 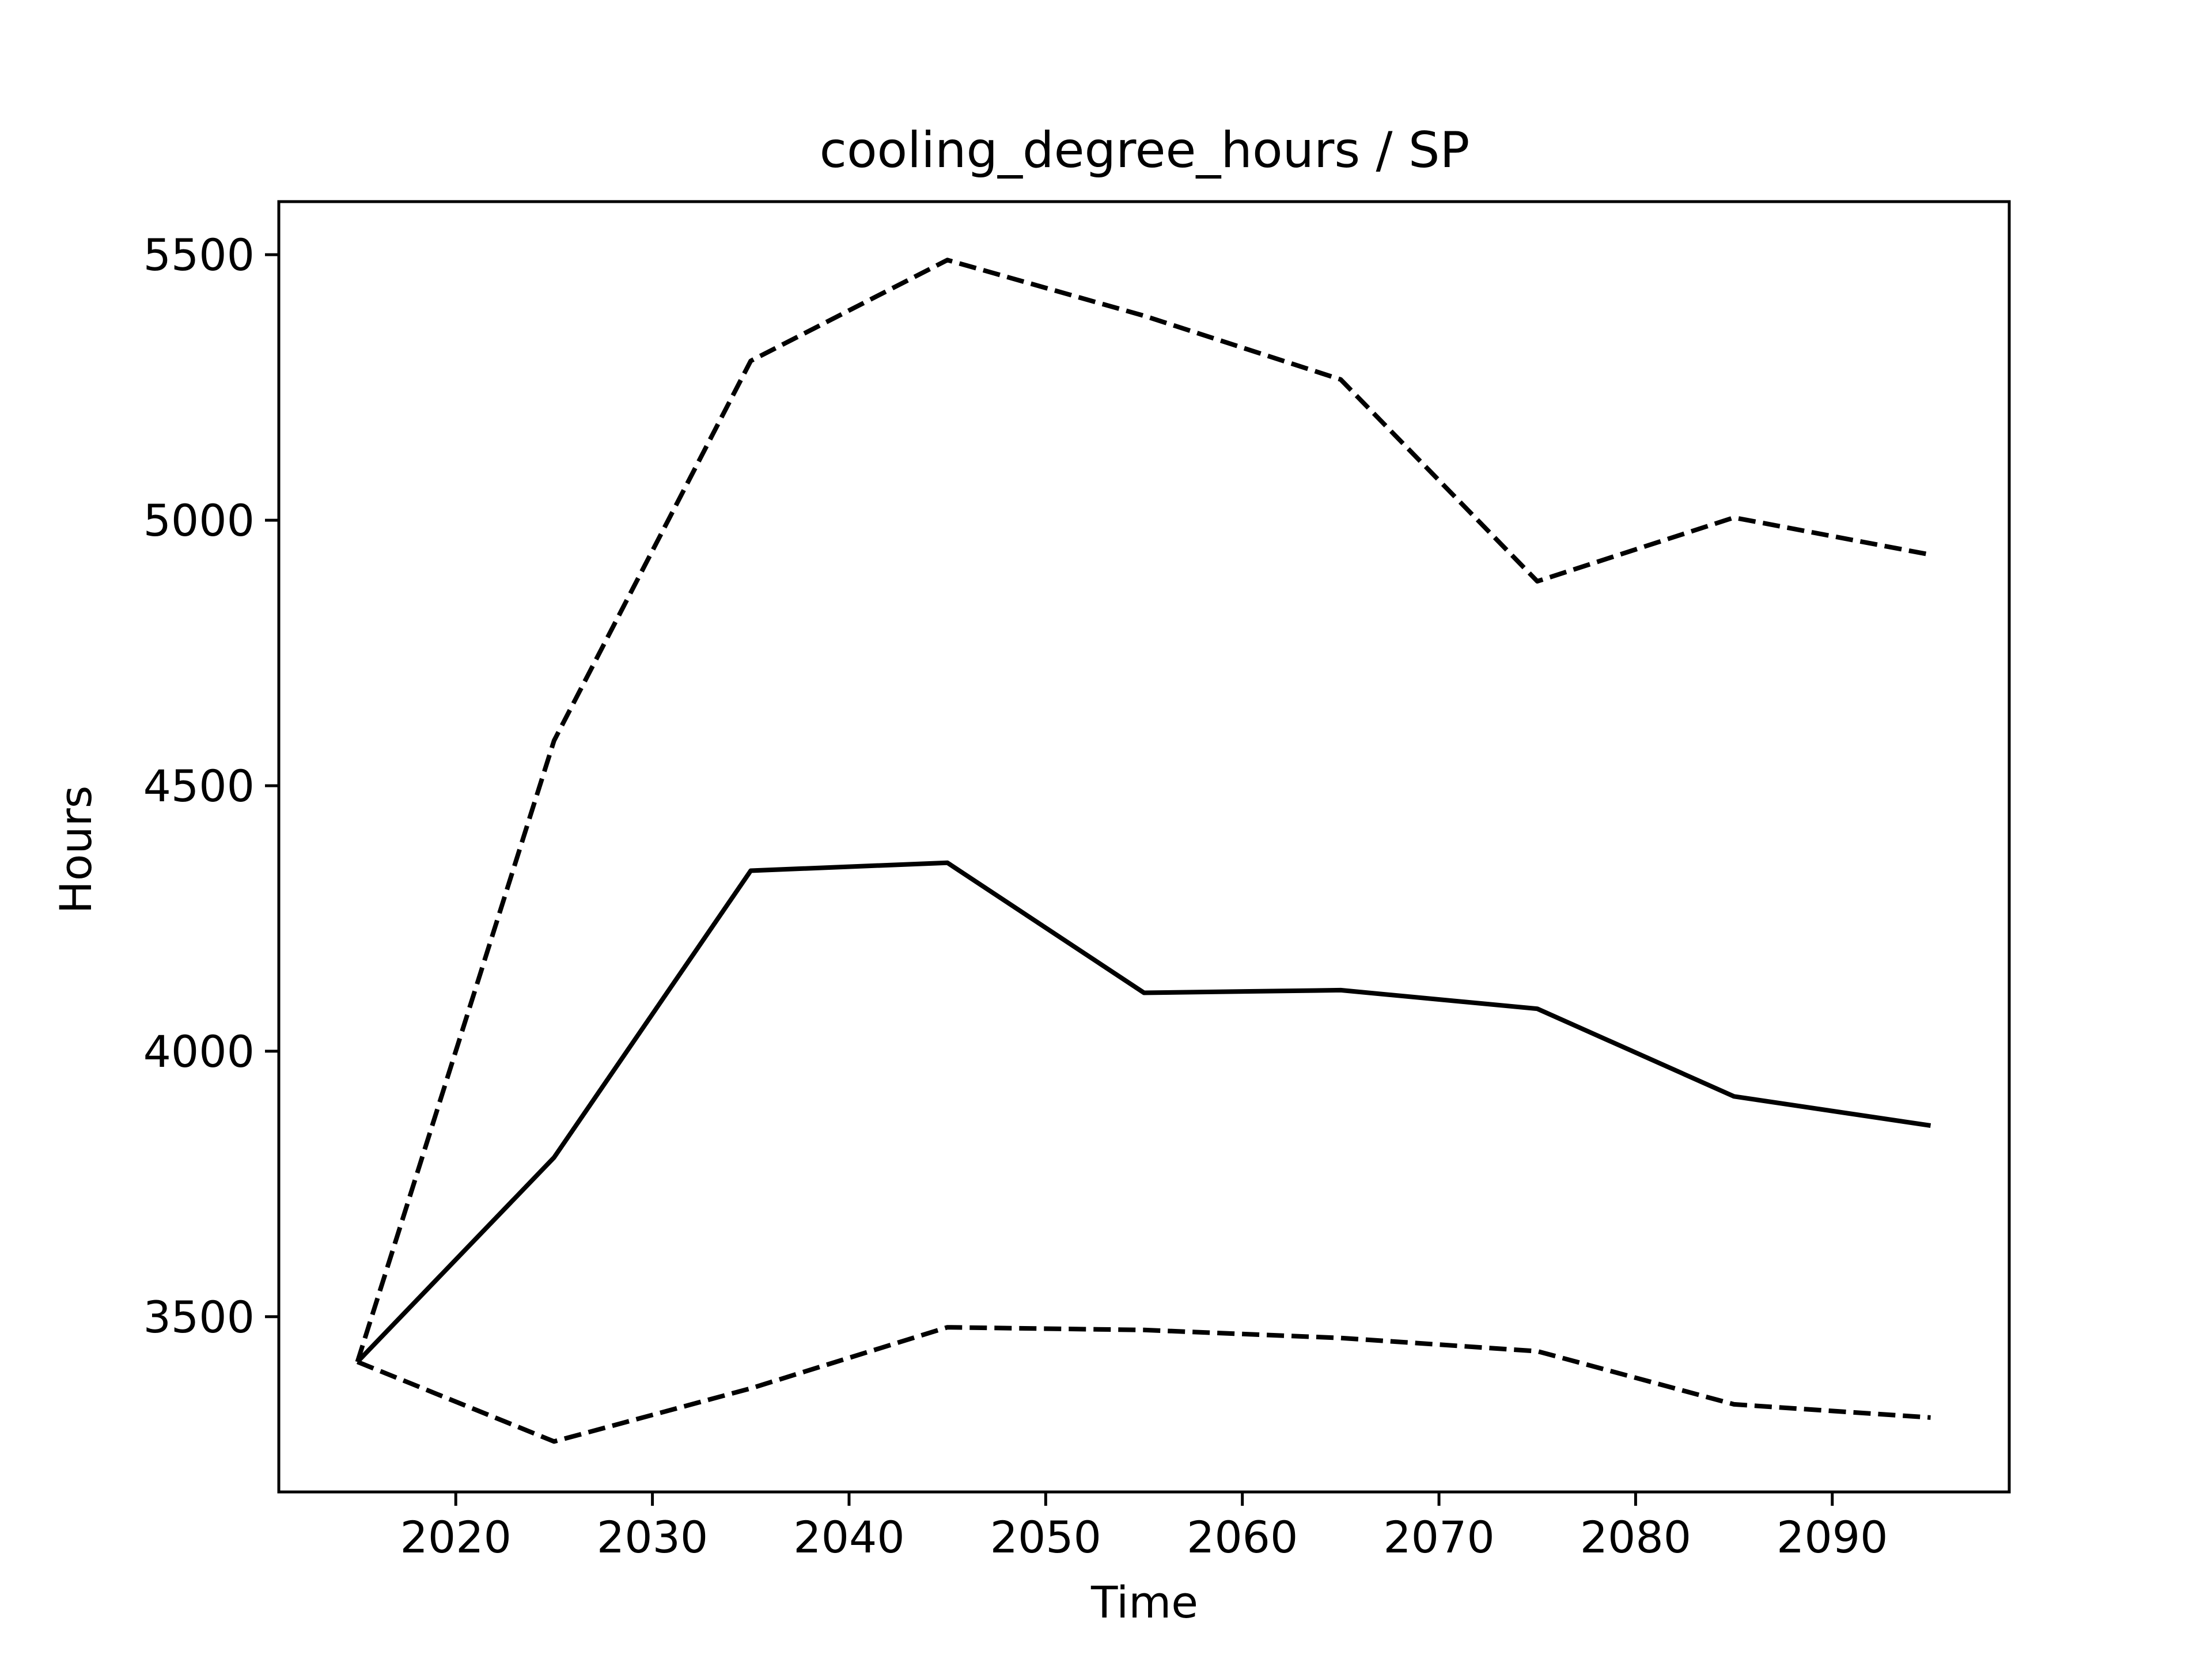 I want to click on y-tick-label: 4000, so click(x=199, y=1051).